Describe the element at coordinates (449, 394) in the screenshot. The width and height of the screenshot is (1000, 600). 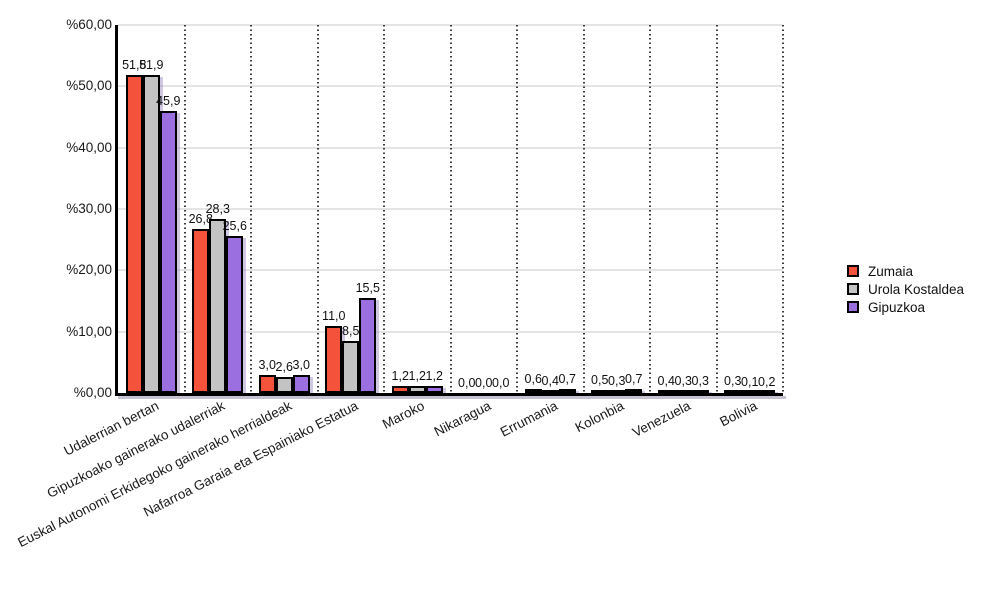
I see `x-axis-line` at that location.